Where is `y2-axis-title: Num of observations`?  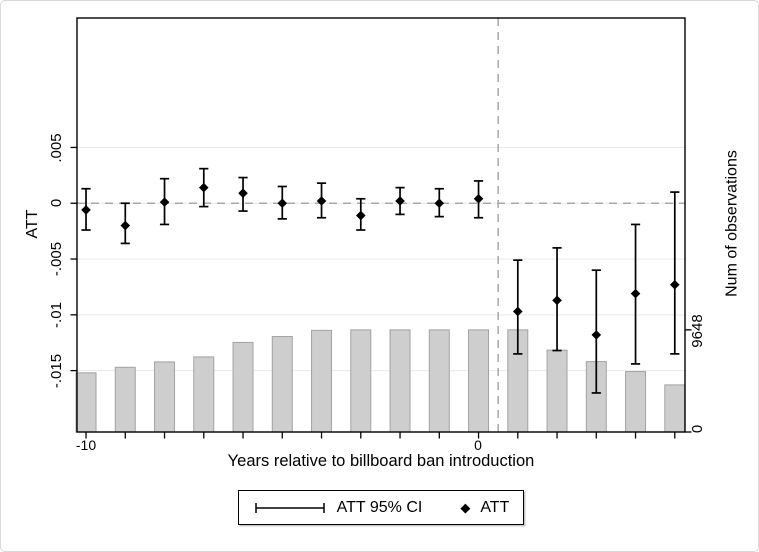
y2-axis-title: Num of observations is located at coordinates (732, 223).